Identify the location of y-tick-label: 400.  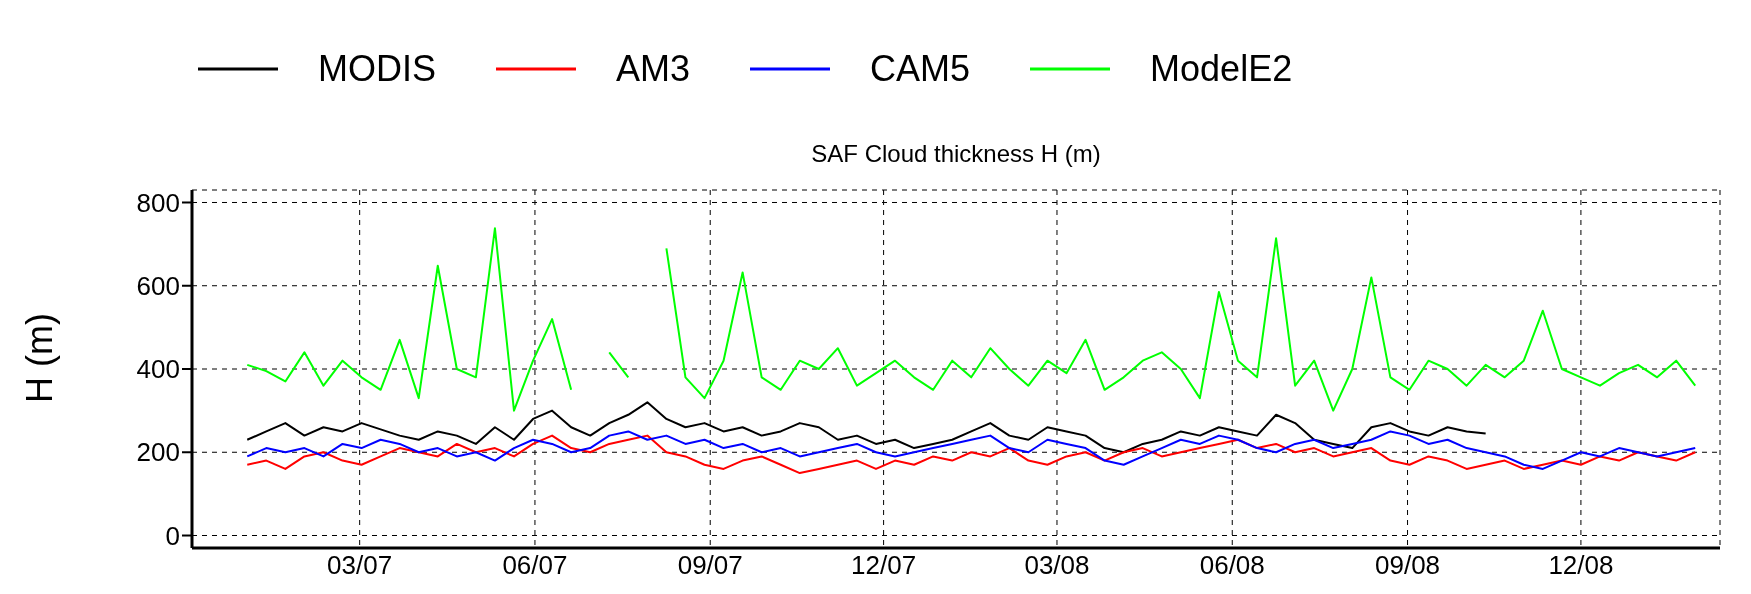
(158, 369).